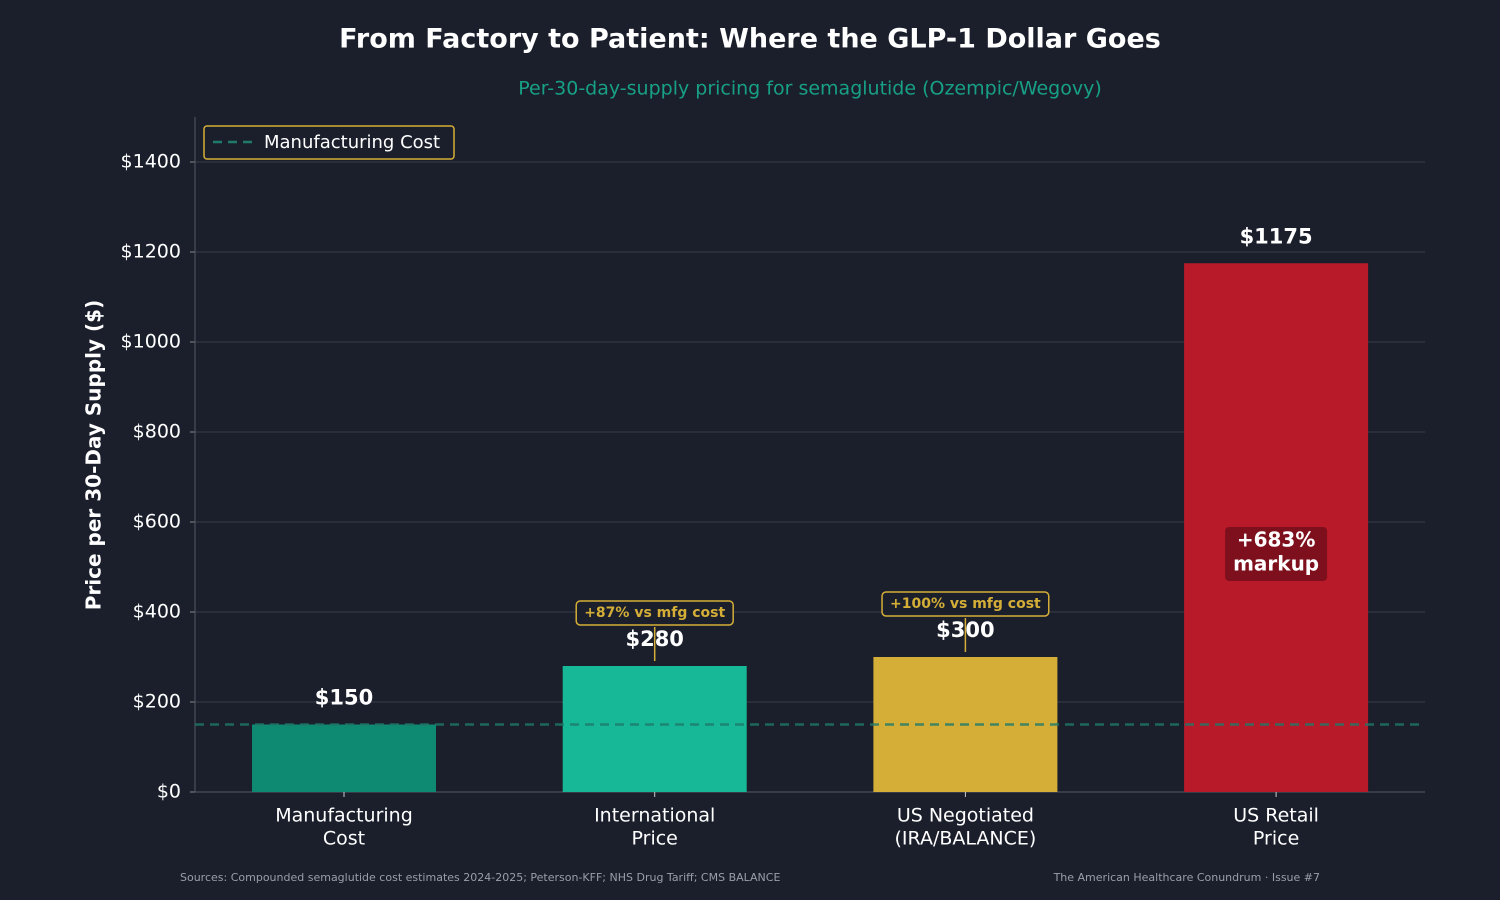  Describe the element at coordinates (344, 698) in the screenshot. I see `value-label: $150` at that location.